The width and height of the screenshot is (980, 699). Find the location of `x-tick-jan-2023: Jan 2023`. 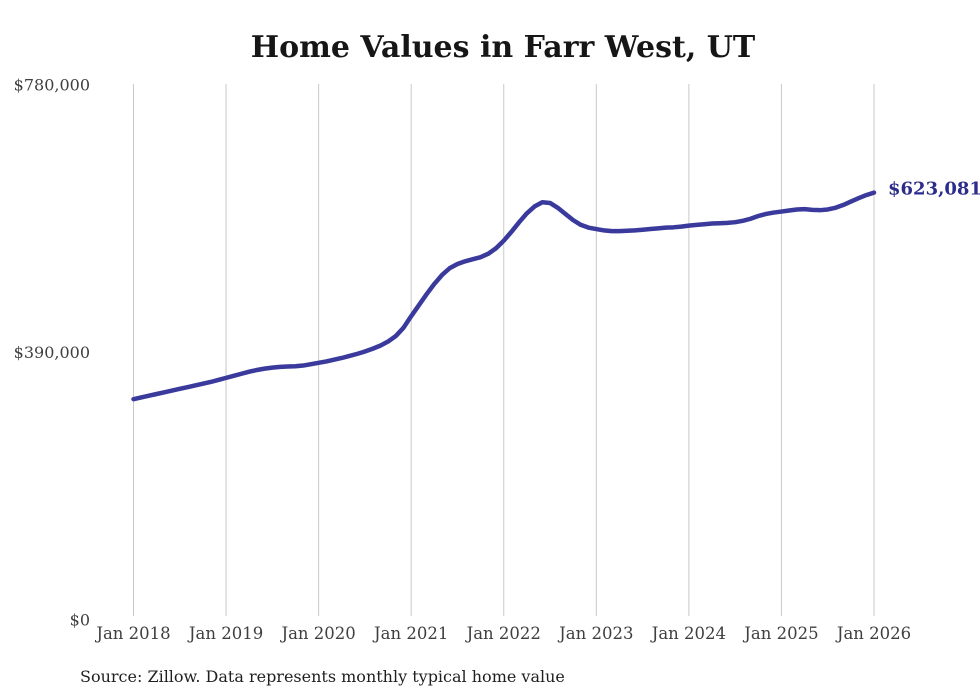

x-tick-jan-2023: Jan 2023 is located at coordinates (595, 633).